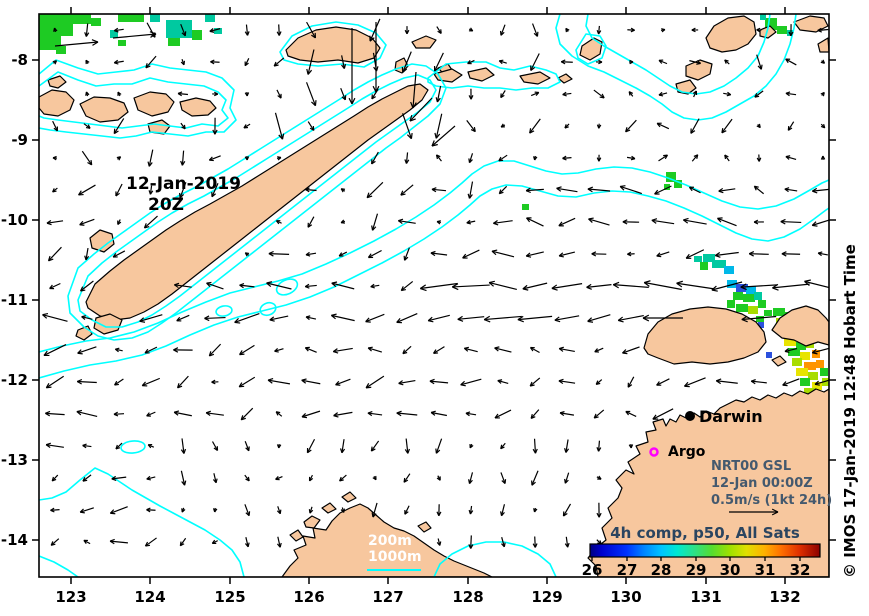 This screenshot has width=869, height=616. What do you see at coordinates (149, 597) in the screenshot?
I see `lon-tick-label: 124` at bounding box center [149, 597].